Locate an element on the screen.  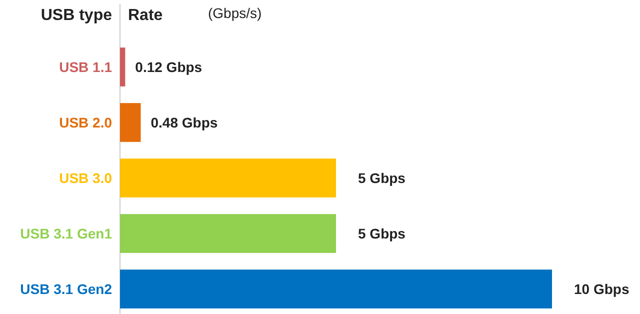
y-tick-label: USB 3.0 is located at coordinates (85, 178).